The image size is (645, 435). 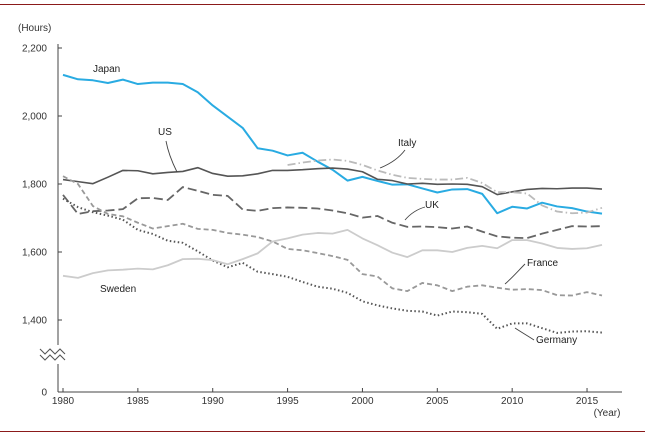 I want to click on x-tick-label: 1980, so click(x=63, y=401).